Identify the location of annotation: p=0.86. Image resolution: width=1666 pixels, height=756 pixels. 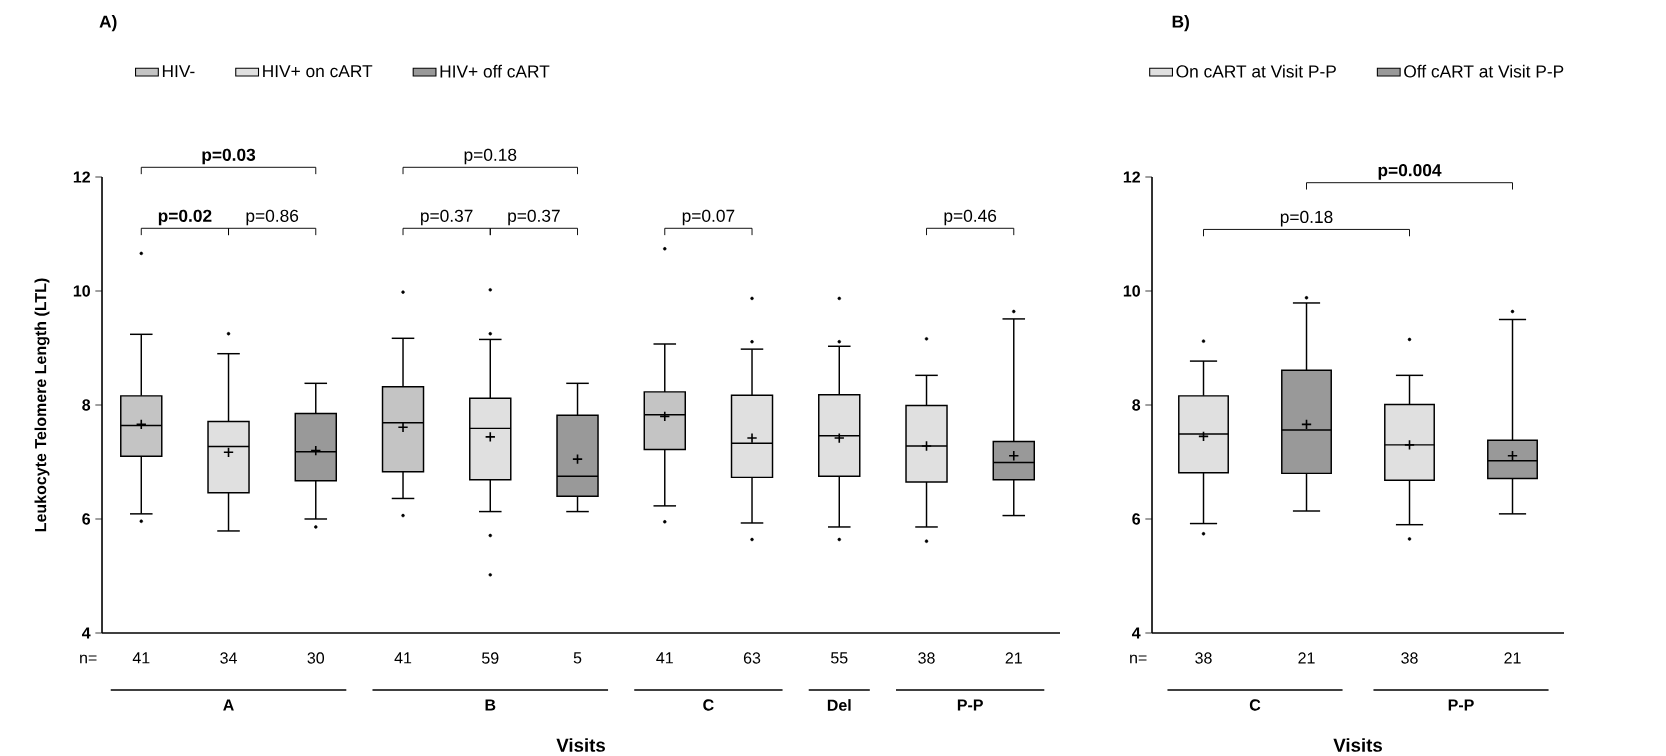
(272, 217).